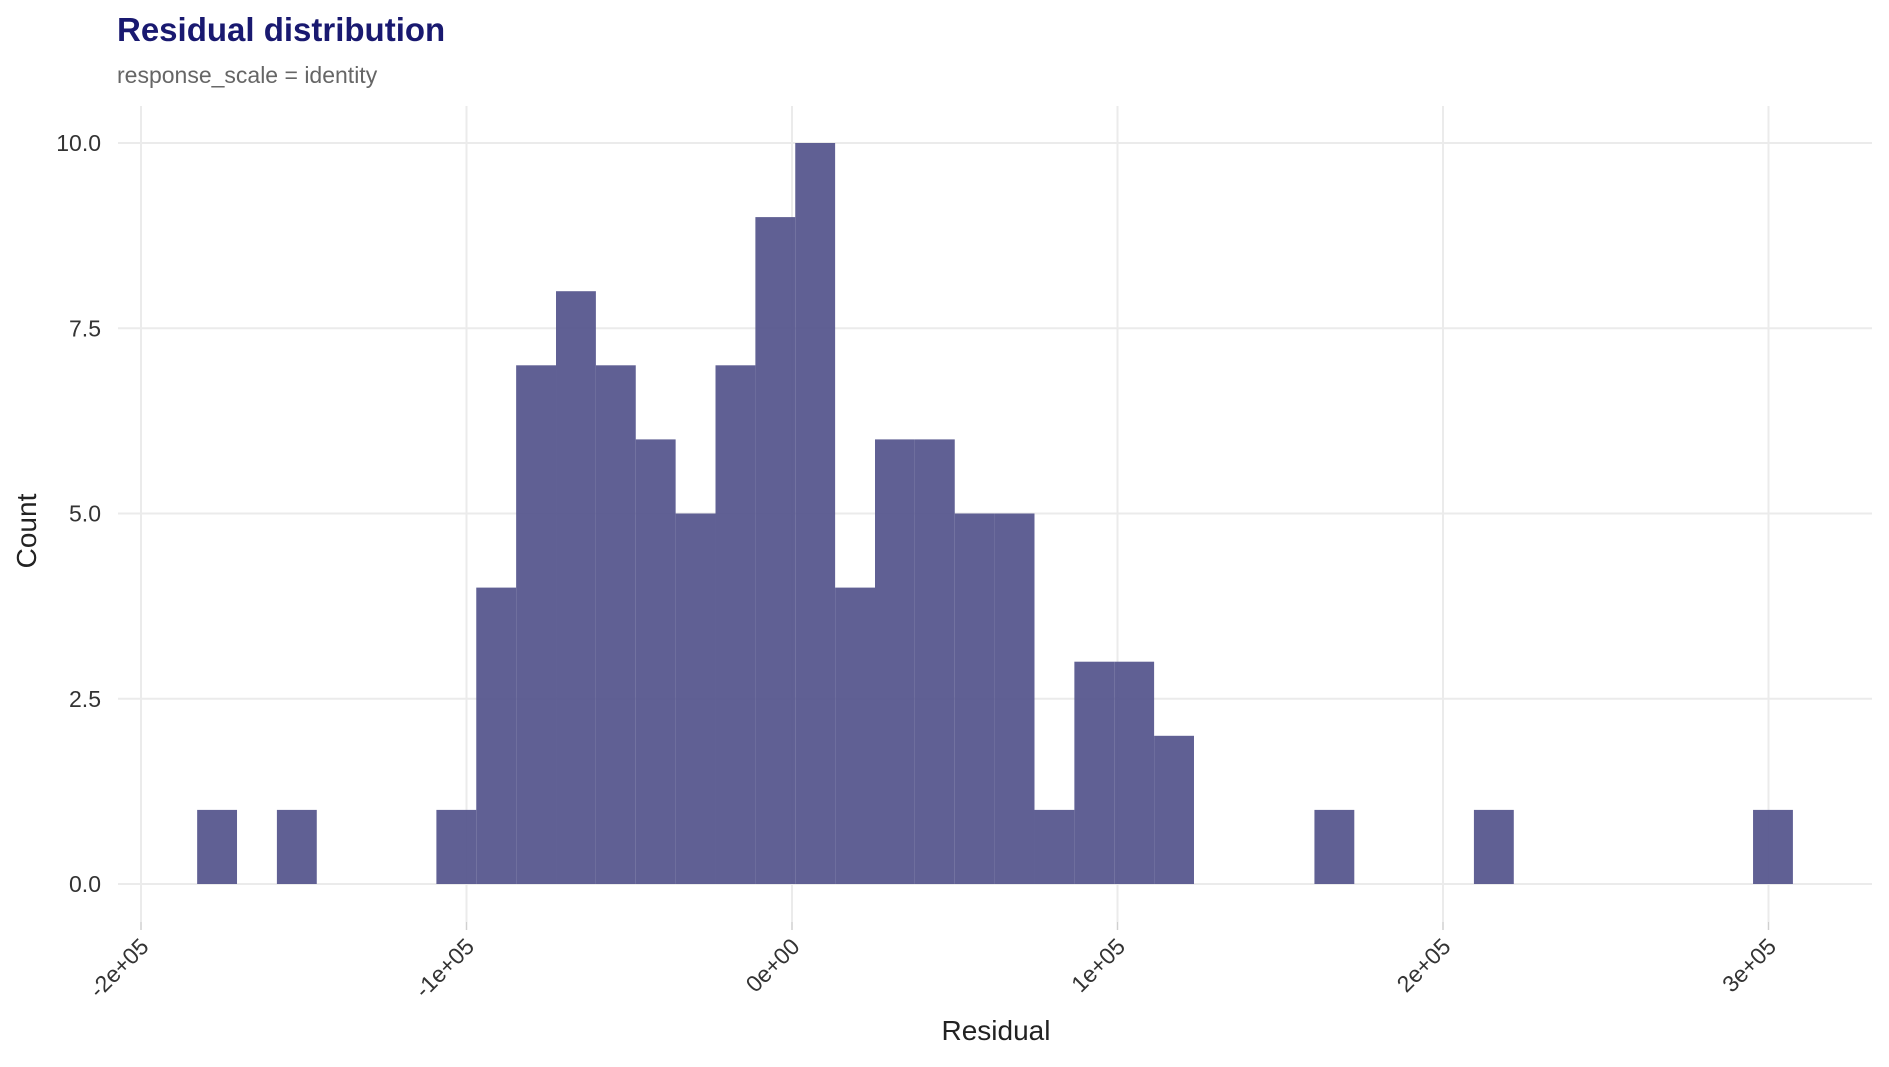 Image resolution: width=1889 pixels, height=1067 pixels. I want to click on y-tick-label: 2.5, so click(85, 699).